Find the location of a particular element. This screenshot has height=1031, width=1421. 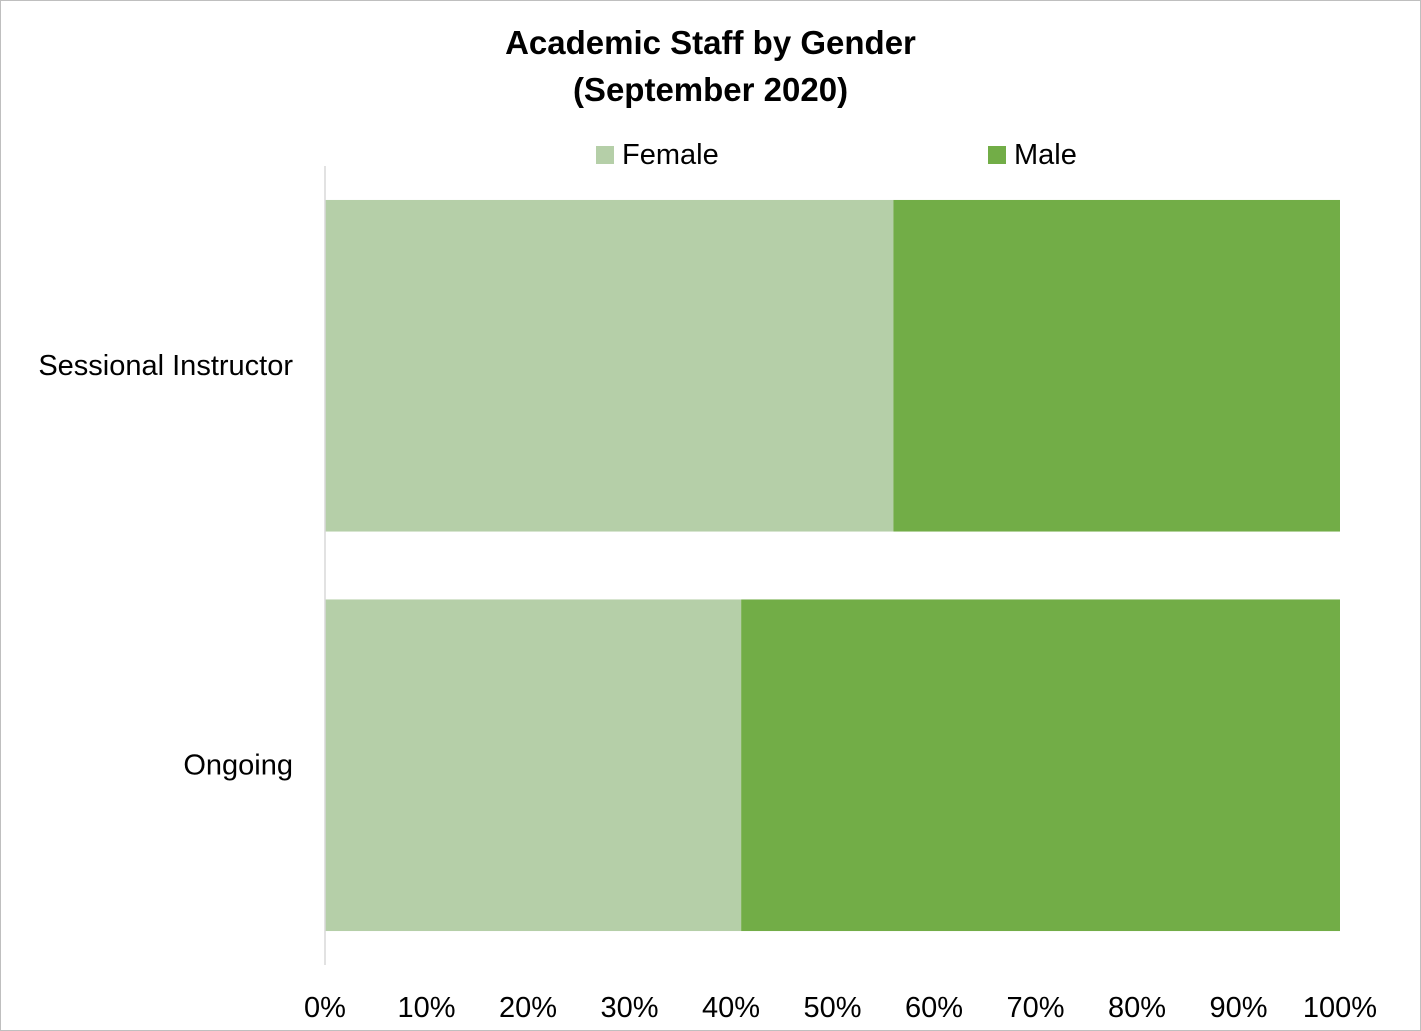

x-tick-label: 20% is located at coordinates (528, 1008).